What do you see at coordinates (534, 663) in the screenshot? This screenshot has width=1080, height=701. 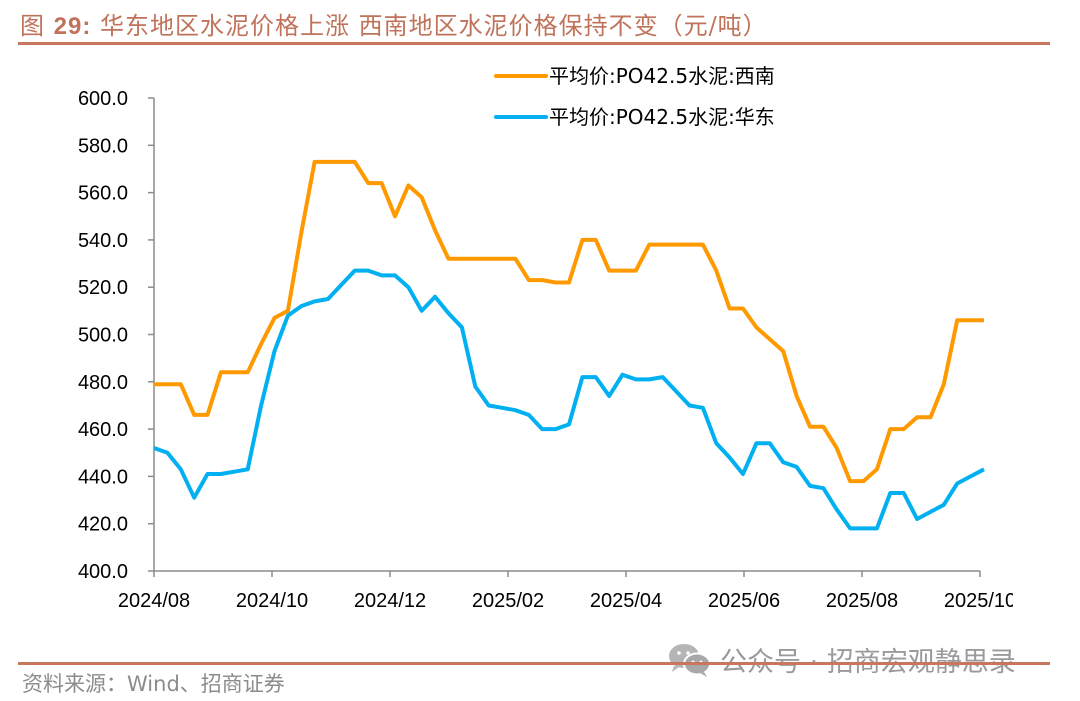 I see `footer-rule` at bounding box center [534, 663].